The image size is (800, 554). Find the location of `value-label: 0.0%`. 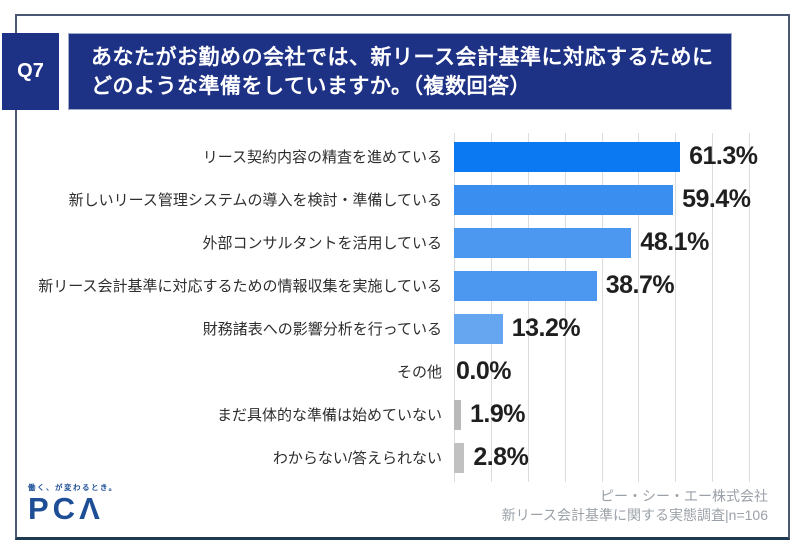

value-label: 0.0% is located at coordinates (483, 371).